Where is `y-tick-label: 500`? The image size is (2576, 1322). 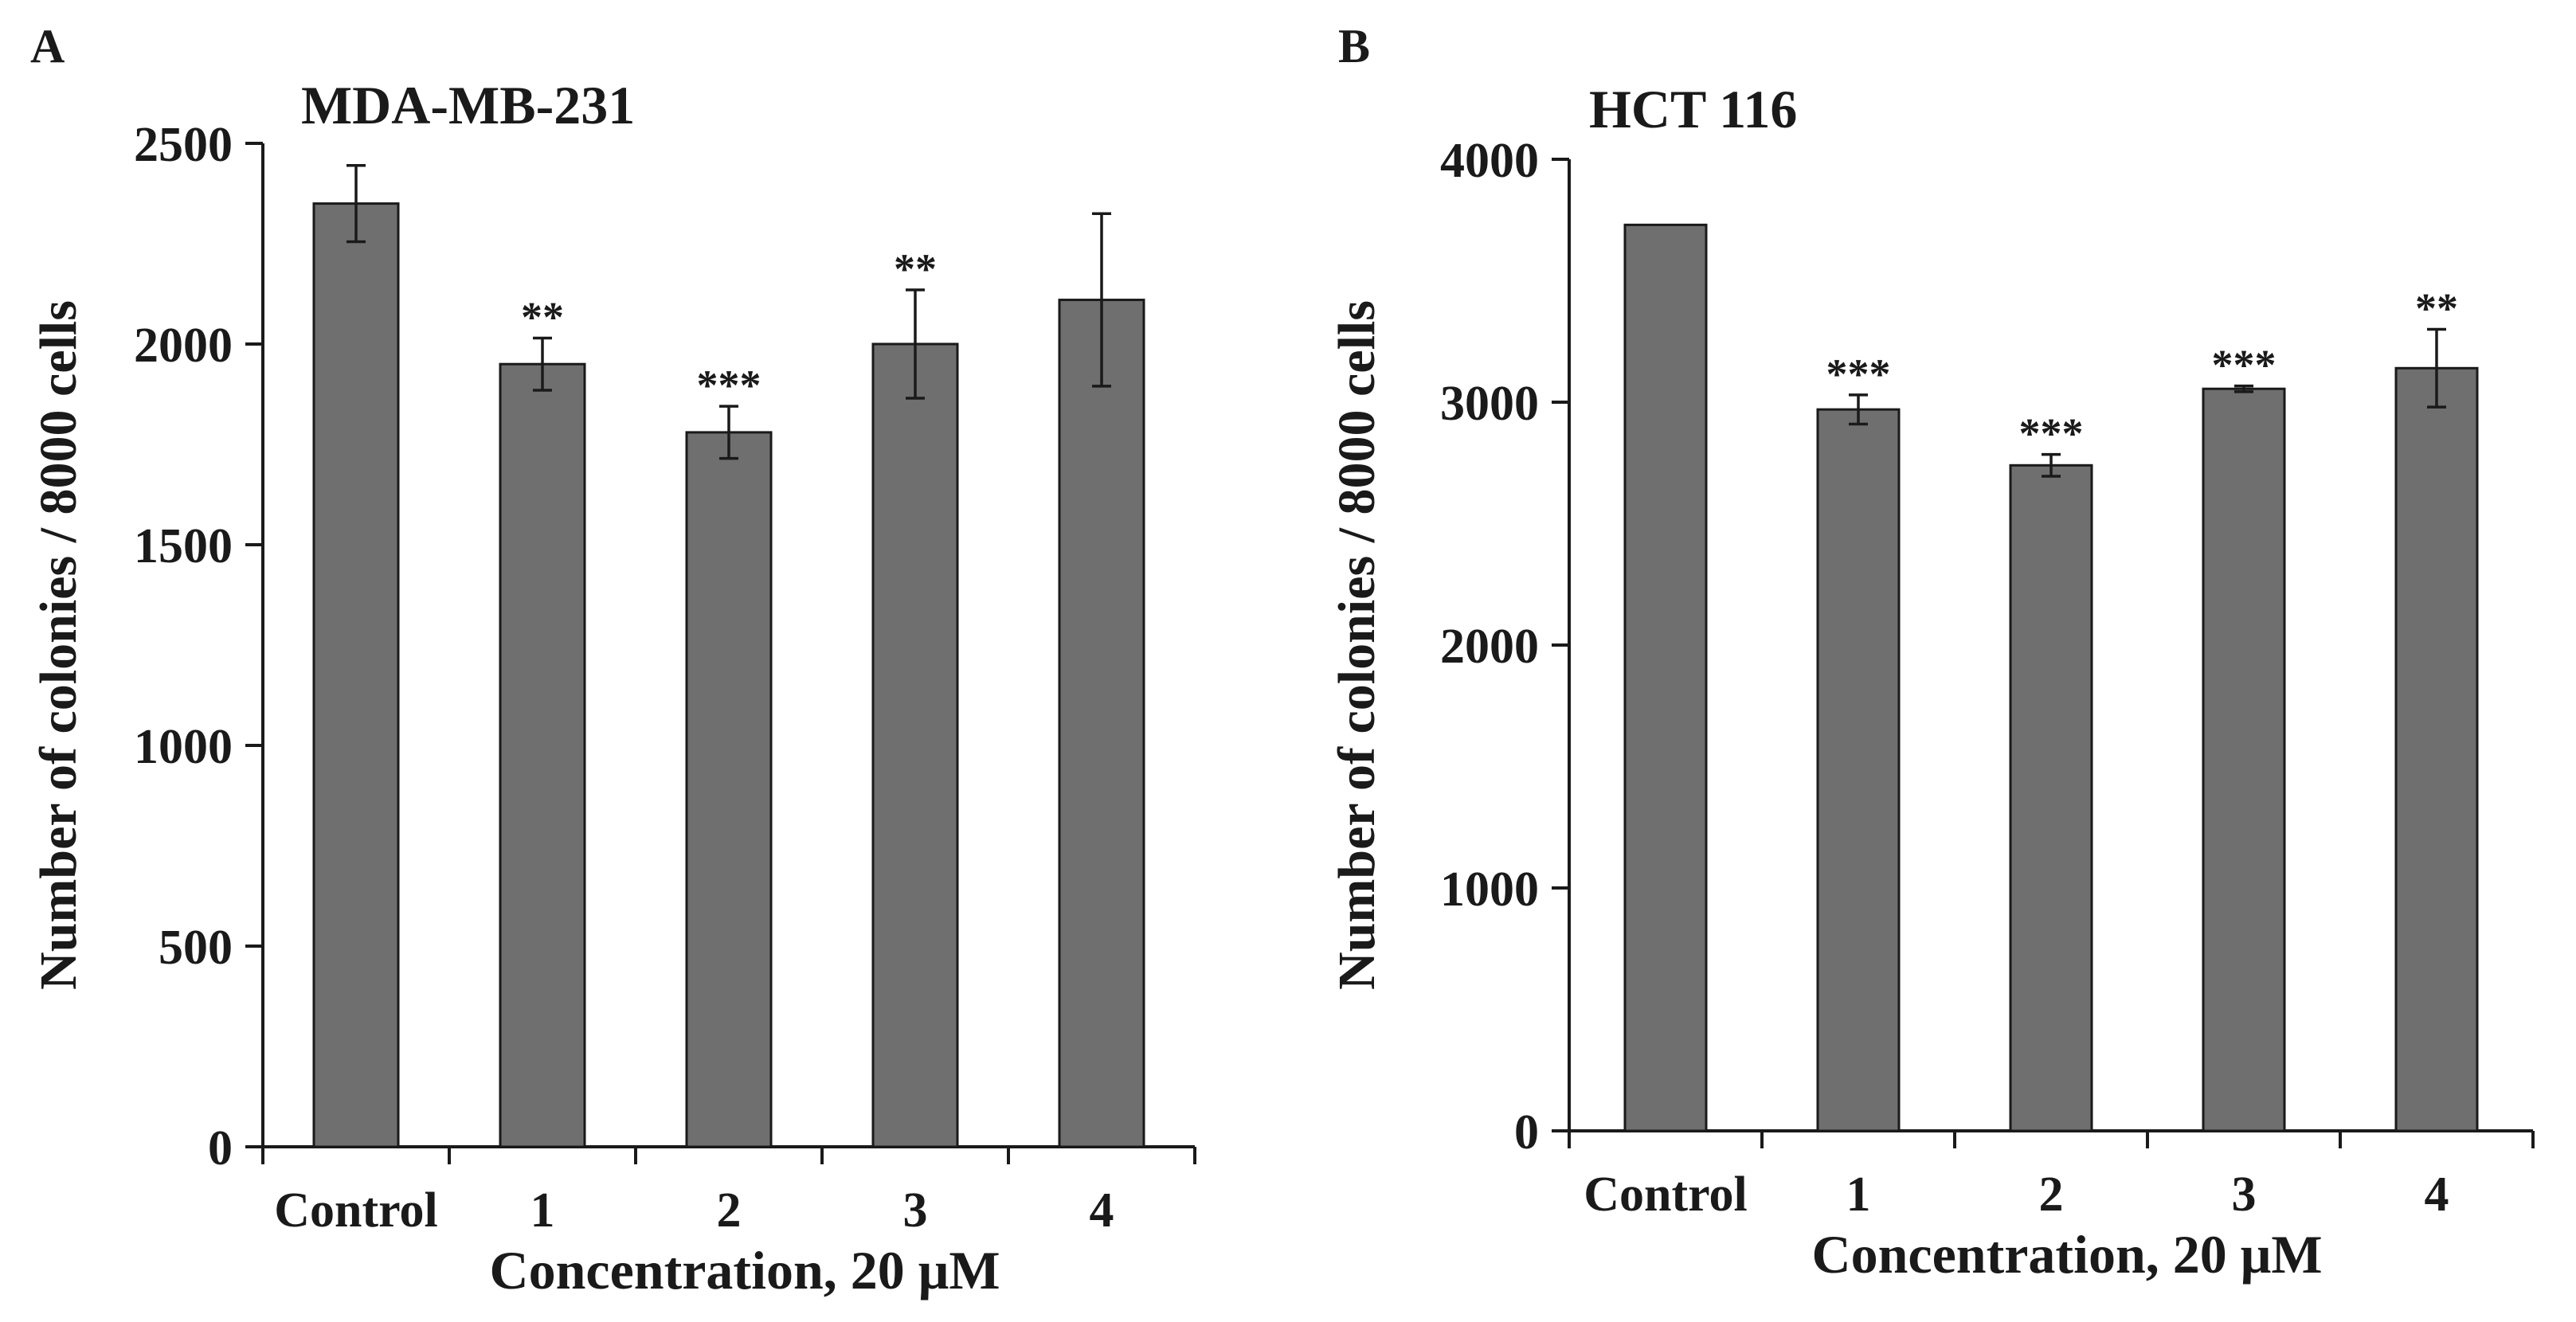 y-tick-label: 500 is located at coordinates (196, 948).